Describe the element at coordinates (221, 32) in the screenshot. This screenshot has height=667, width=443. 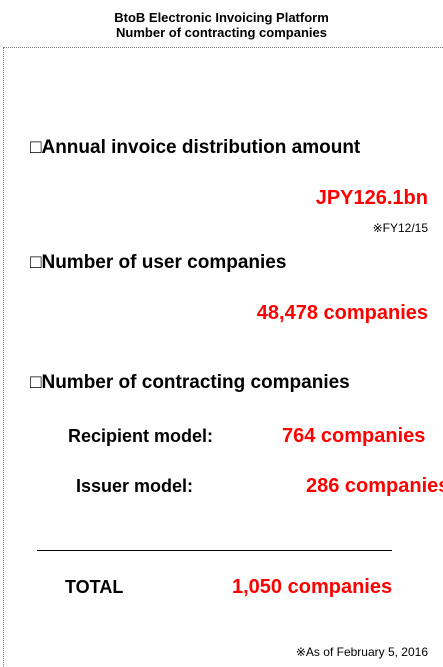
I see `header-title: Number of contracting companies` at that location.